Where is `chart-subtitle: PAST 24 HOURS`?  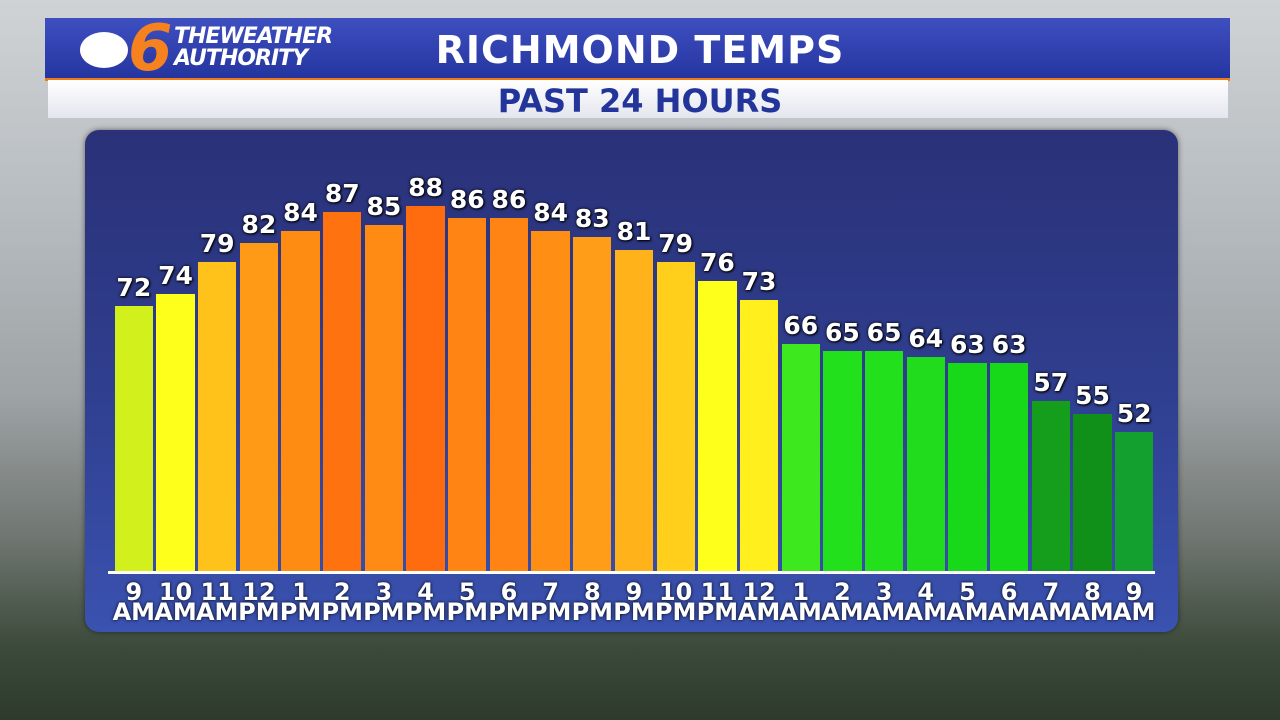 chart-subtitle: PAST 24 HOURS is located at coordinates (640, 101).